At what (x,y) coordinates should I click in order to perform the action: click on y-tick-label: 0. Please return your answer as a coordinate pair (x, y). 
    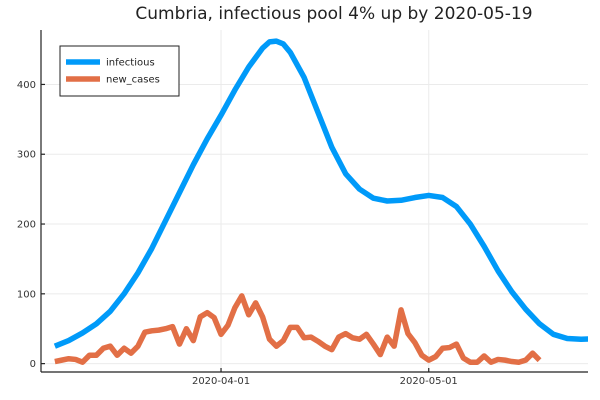
    Looking at the image, I should click on (33, 364).